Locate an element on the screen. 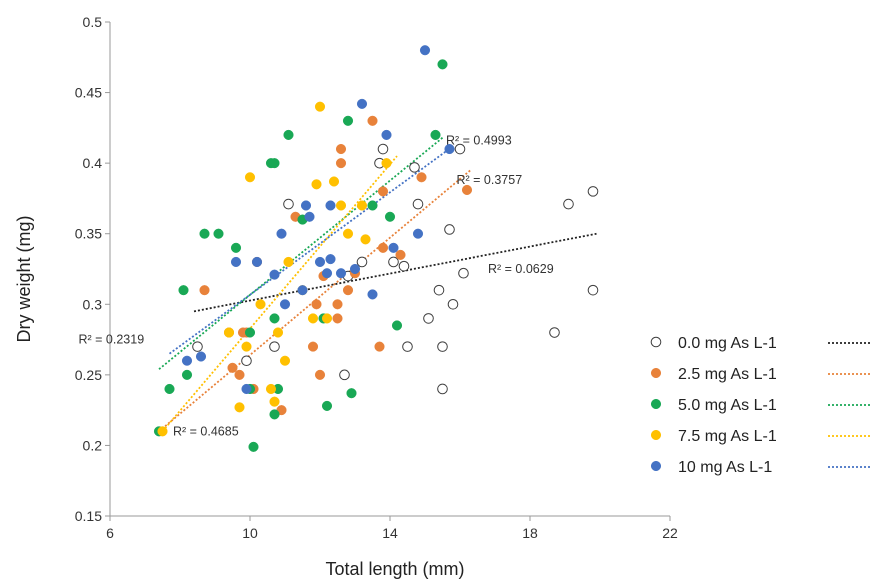  x-tick-label: 10 is located at coordinates (250, 533).